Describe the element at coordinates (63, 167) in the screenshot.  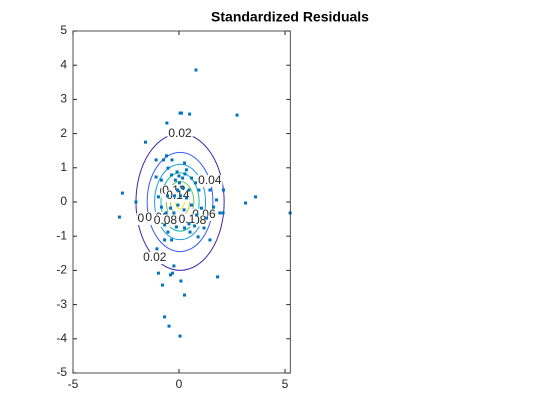
I see `y-tick-label: 1` at that location.